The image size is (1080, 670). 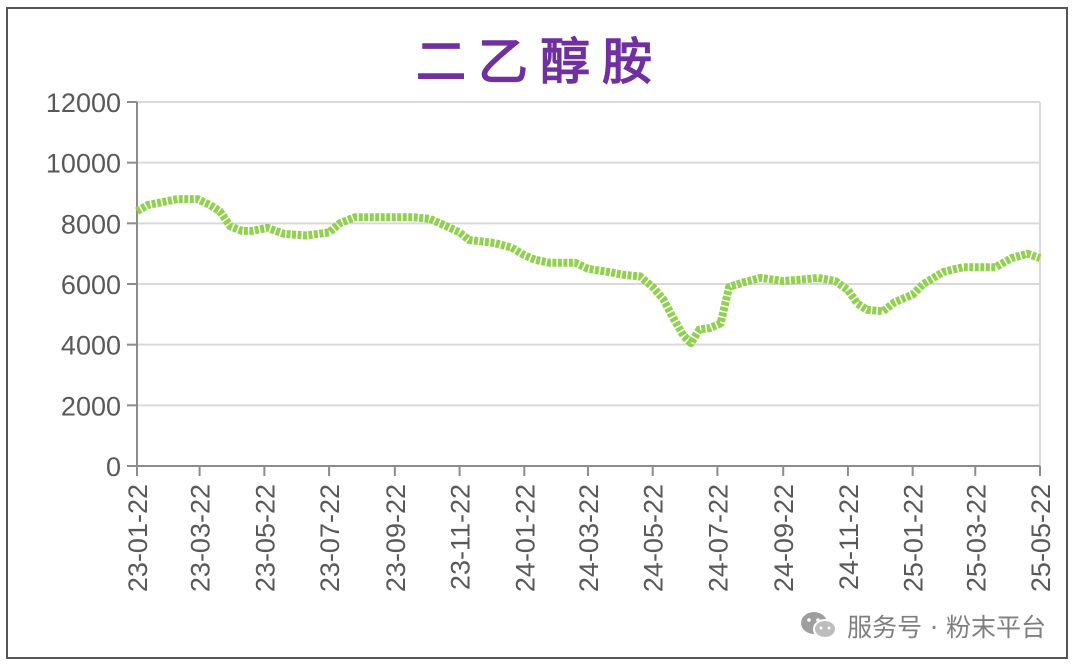 I want to click on wechat-icon, so click(x=819, y=625).